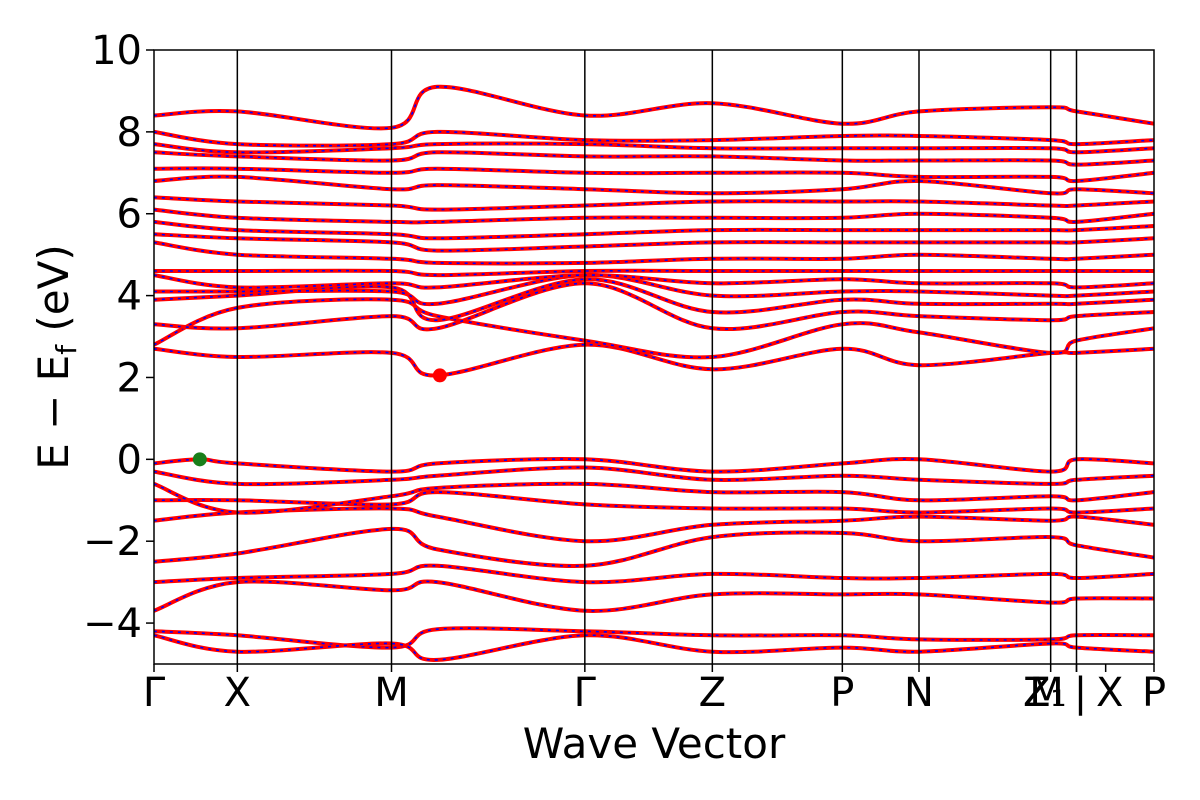 This screenshot has height=800, width=1200. Describe the element at coordinates (112, 542) in the screenshot. I see `y-tick-label: −2` at that location.